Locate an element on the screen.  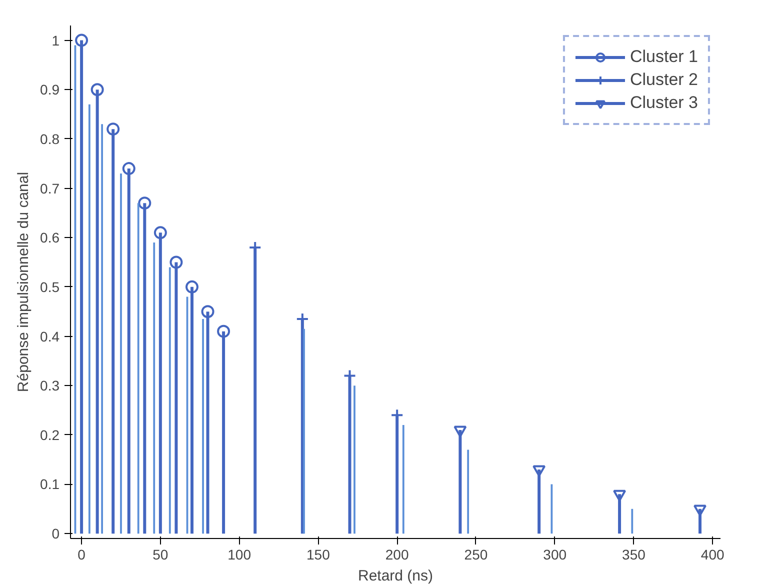
y-tick-label: 0.5 is located at coordinates (50, 286).